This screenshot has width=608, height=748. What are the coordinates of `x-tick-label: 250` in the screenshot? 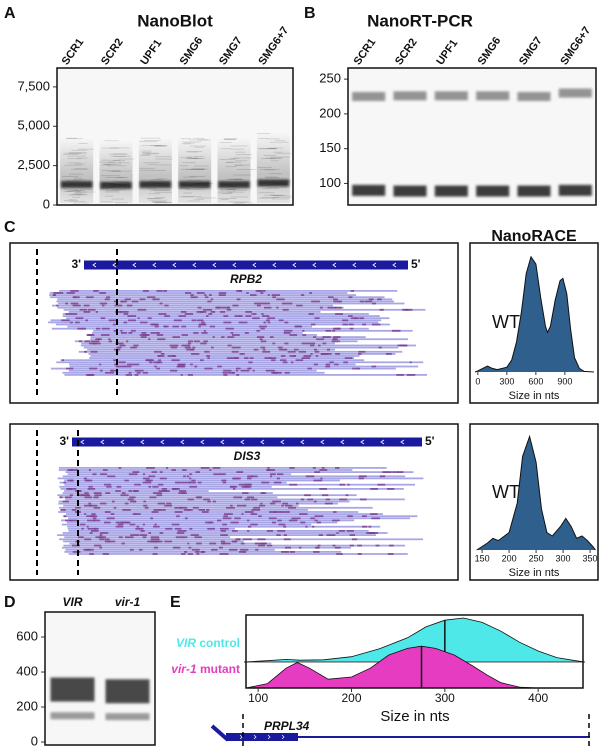 It's located at (536, 558).